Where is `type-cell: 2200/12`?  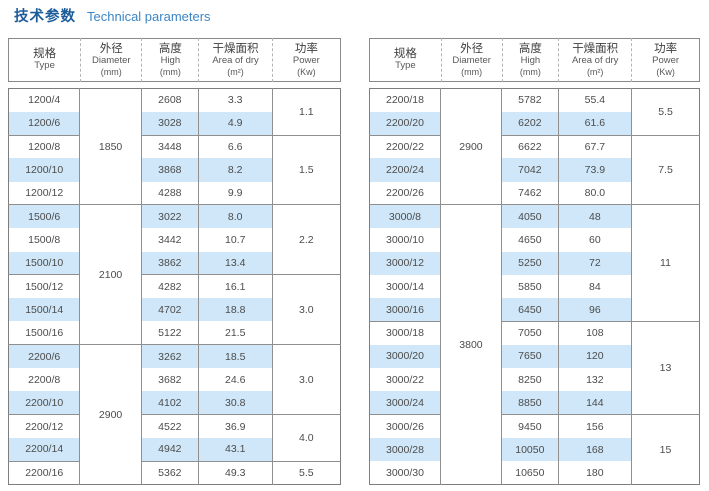 type-cell: 2200/12 is located at coordinates (44, 426).